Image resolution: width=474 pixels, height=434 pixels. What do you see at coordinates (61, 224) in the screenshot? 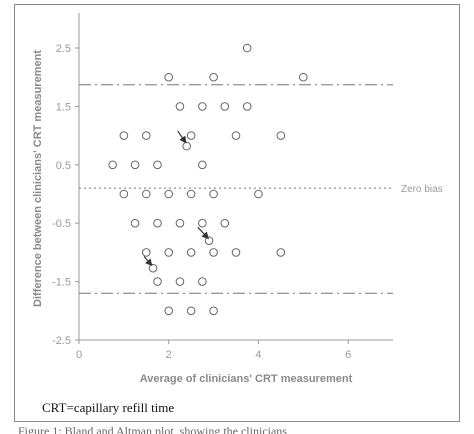
I see `y-tick-label: -0.5` at bounding box center [61, 224].